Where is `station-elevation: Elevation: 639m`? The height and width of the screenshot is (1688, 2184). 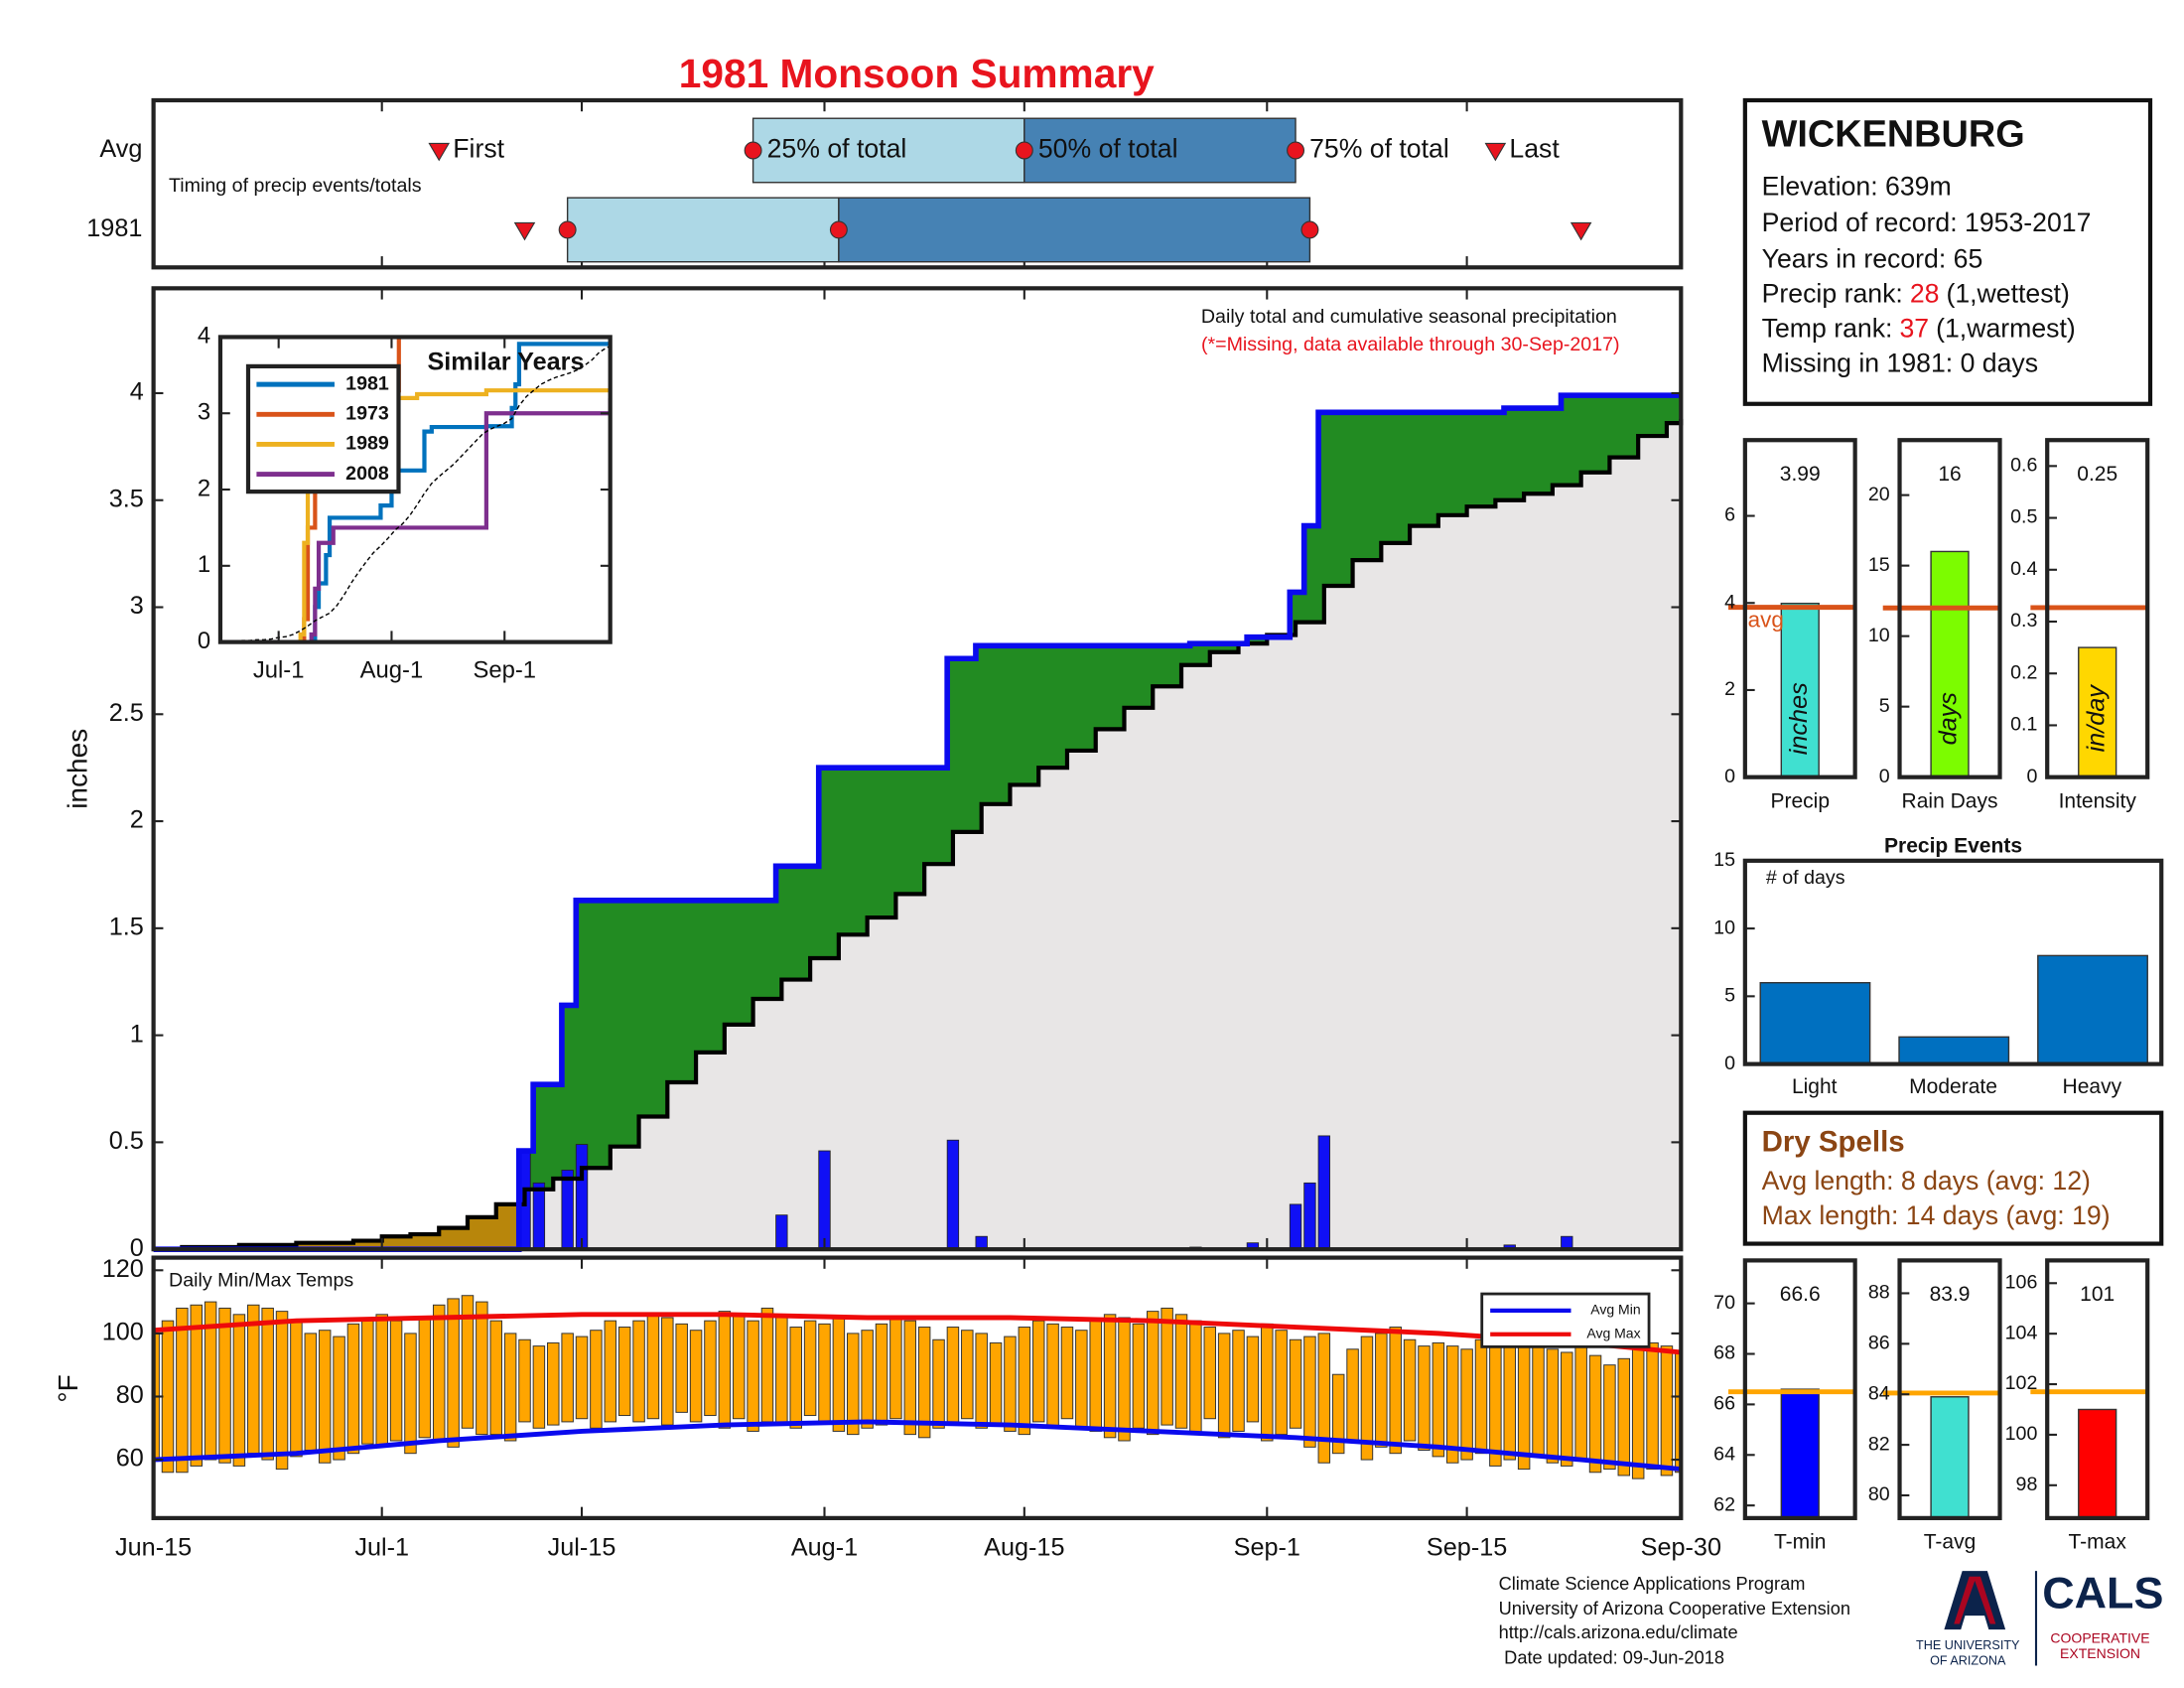 station-elevation: Elevation: 639m is located at coordinates (1857, 186).